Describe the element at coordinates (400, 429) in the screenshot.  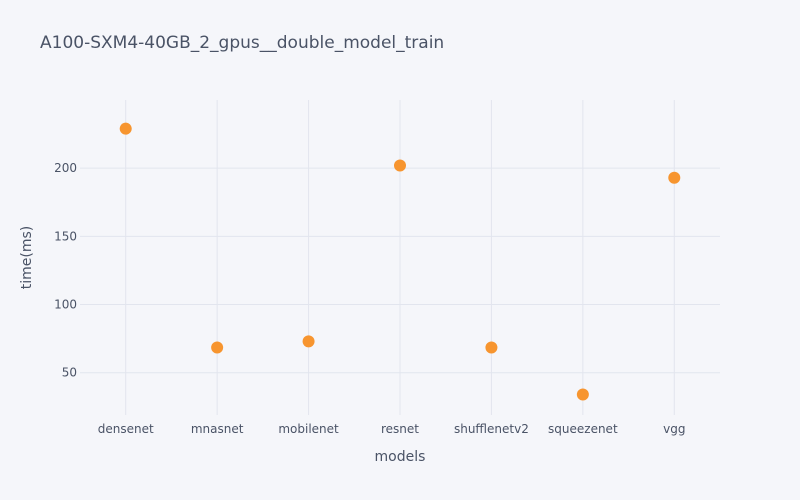
I see `x-tick-label: resnet` at that location.